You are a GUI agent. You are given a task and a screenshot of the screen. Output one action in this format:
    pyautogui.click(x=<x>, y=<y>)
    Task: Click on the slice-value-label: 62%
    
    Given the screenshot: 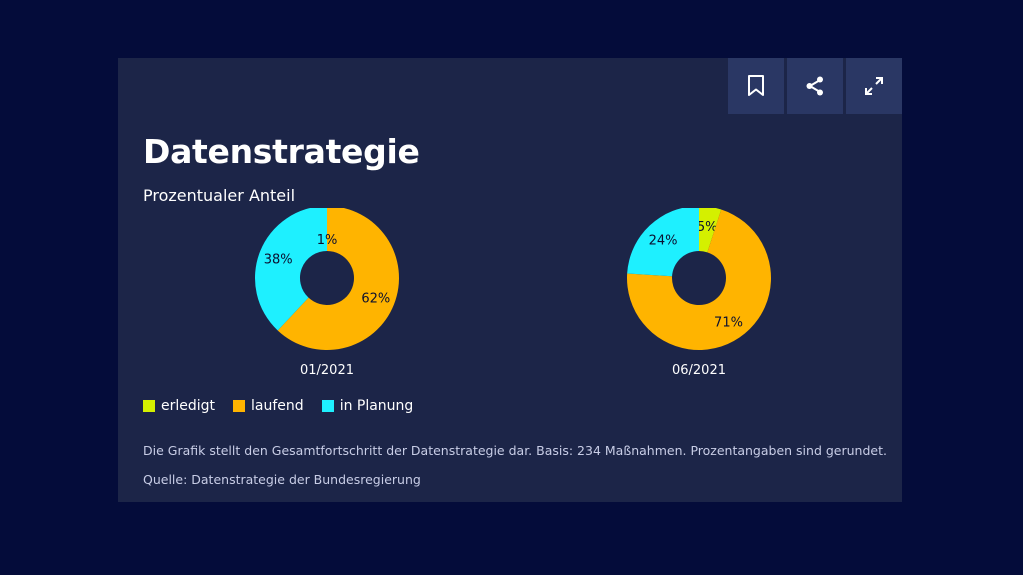 What is the action you would take?
    pyautogui.click(x=375, y=298)
    